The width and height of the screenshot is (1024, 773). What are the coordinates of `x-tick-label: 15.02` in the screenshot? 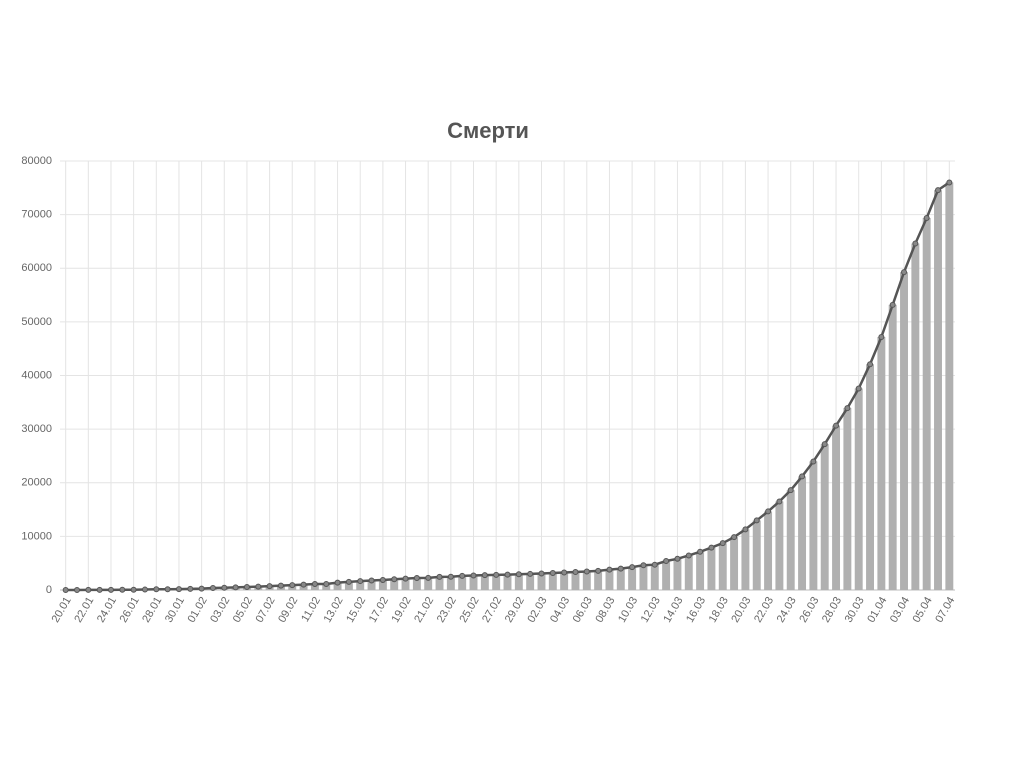 It's located at (356, 610).